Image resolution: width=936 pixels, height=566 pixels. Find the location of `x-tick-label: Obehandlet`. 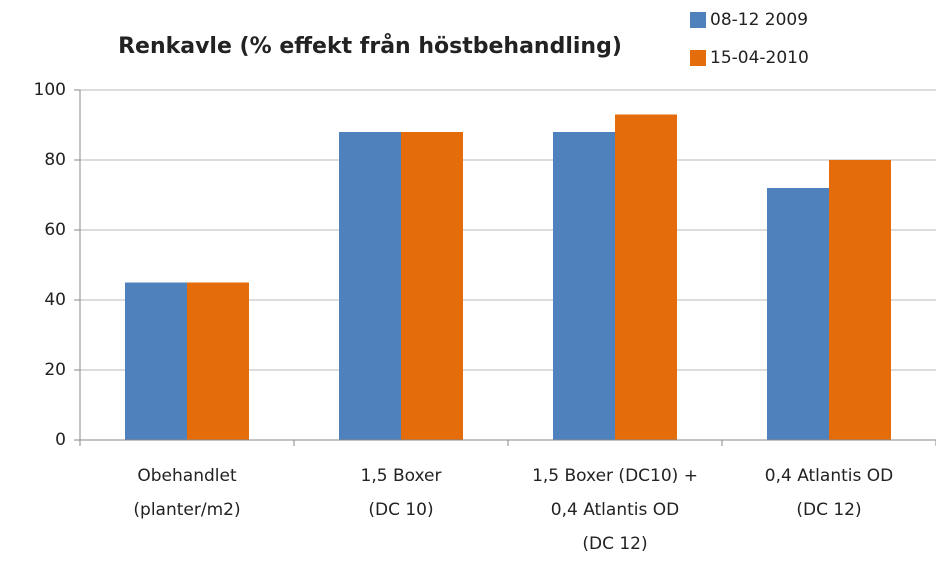

x-tick-label: Obehandlet is located at coordinates (187, 476).